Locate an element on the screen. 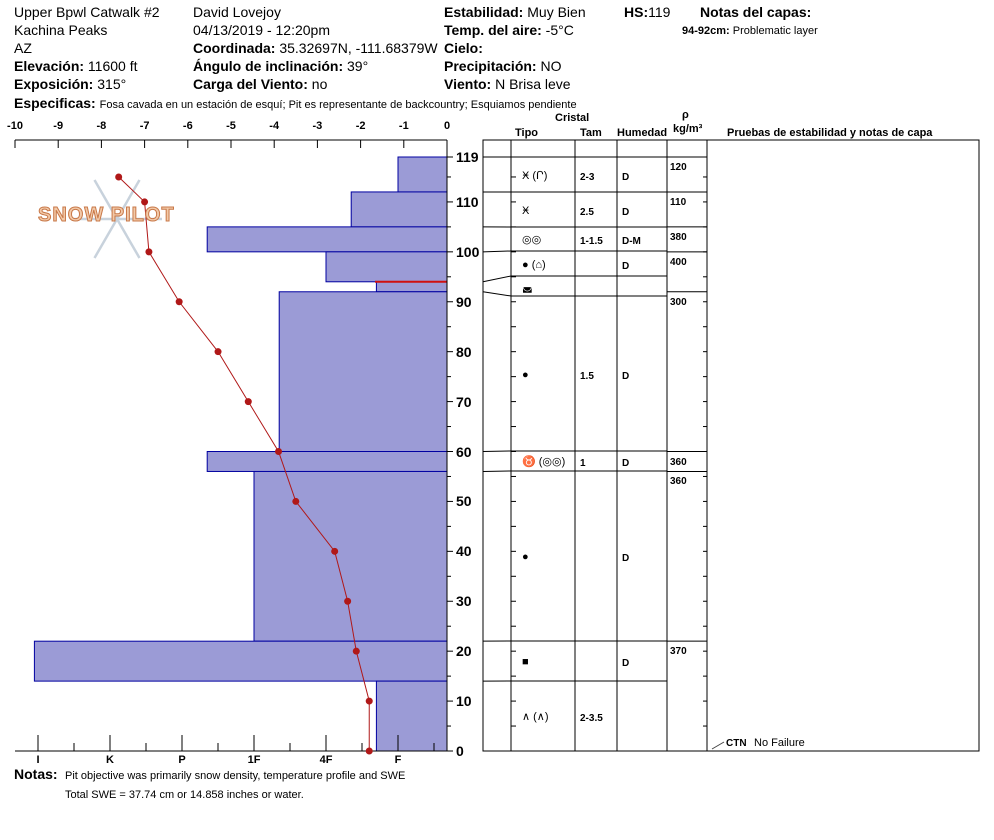  hardness-tick-label: 4F is located at coordinates (326, 760).